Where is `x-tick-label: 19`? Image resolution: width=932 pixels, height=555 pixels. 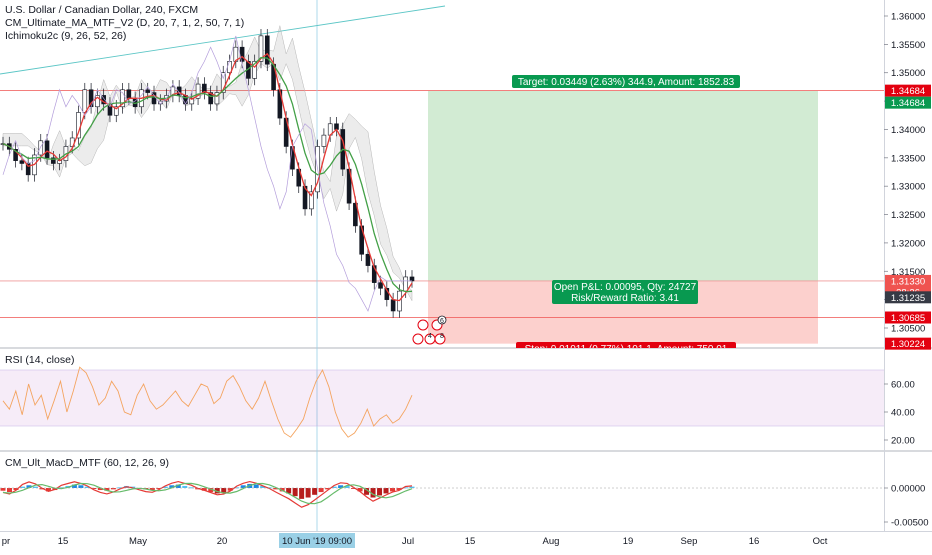 x-tick-label: 19 is located at coordinates (628, 541).